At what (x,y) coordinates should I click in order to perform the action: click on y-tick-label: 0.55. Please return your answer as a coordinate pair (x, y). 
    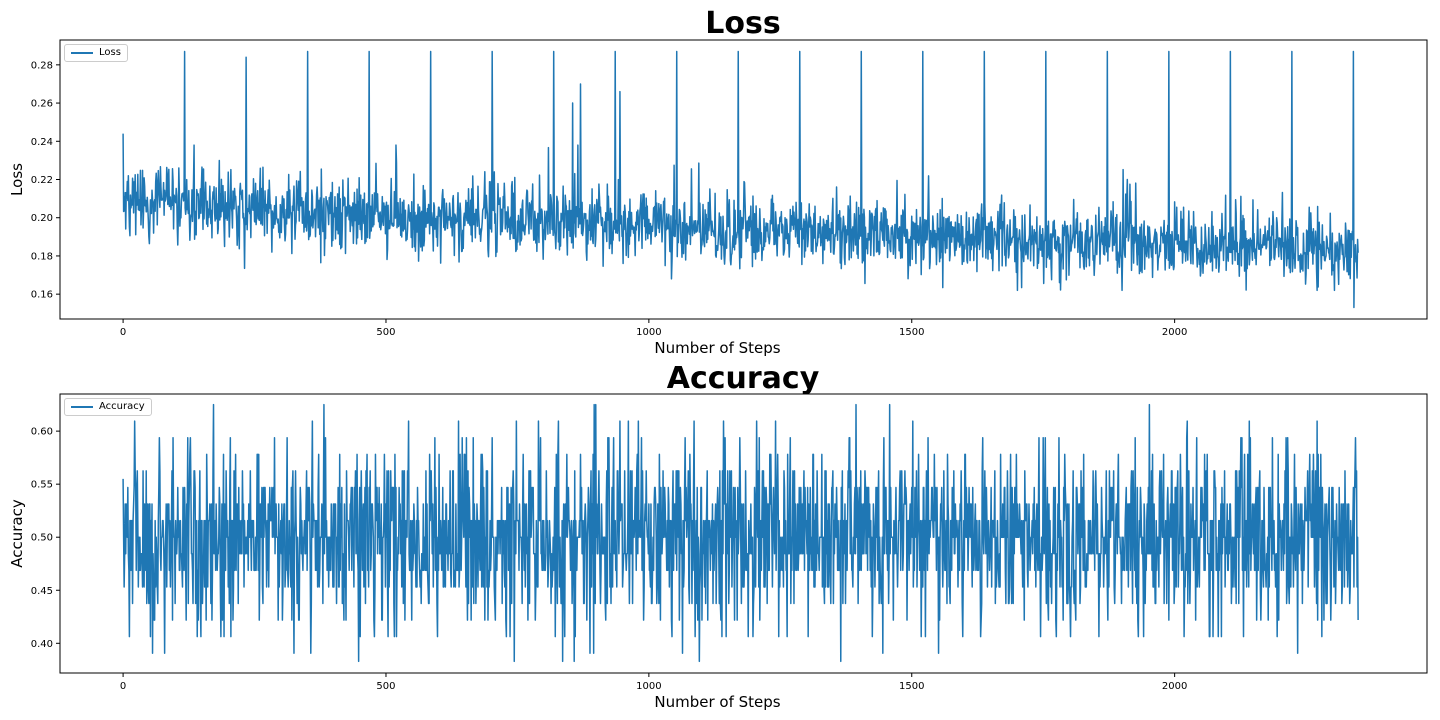
    Looking at the image, I should click on (42, 485).